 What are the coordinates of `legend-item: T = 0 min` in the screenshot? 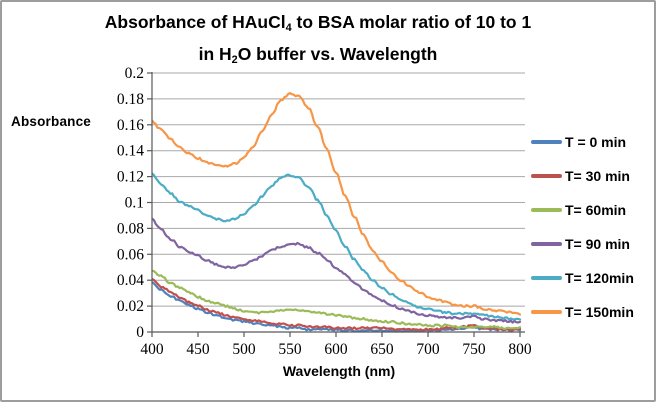 It's located at (582, 142).